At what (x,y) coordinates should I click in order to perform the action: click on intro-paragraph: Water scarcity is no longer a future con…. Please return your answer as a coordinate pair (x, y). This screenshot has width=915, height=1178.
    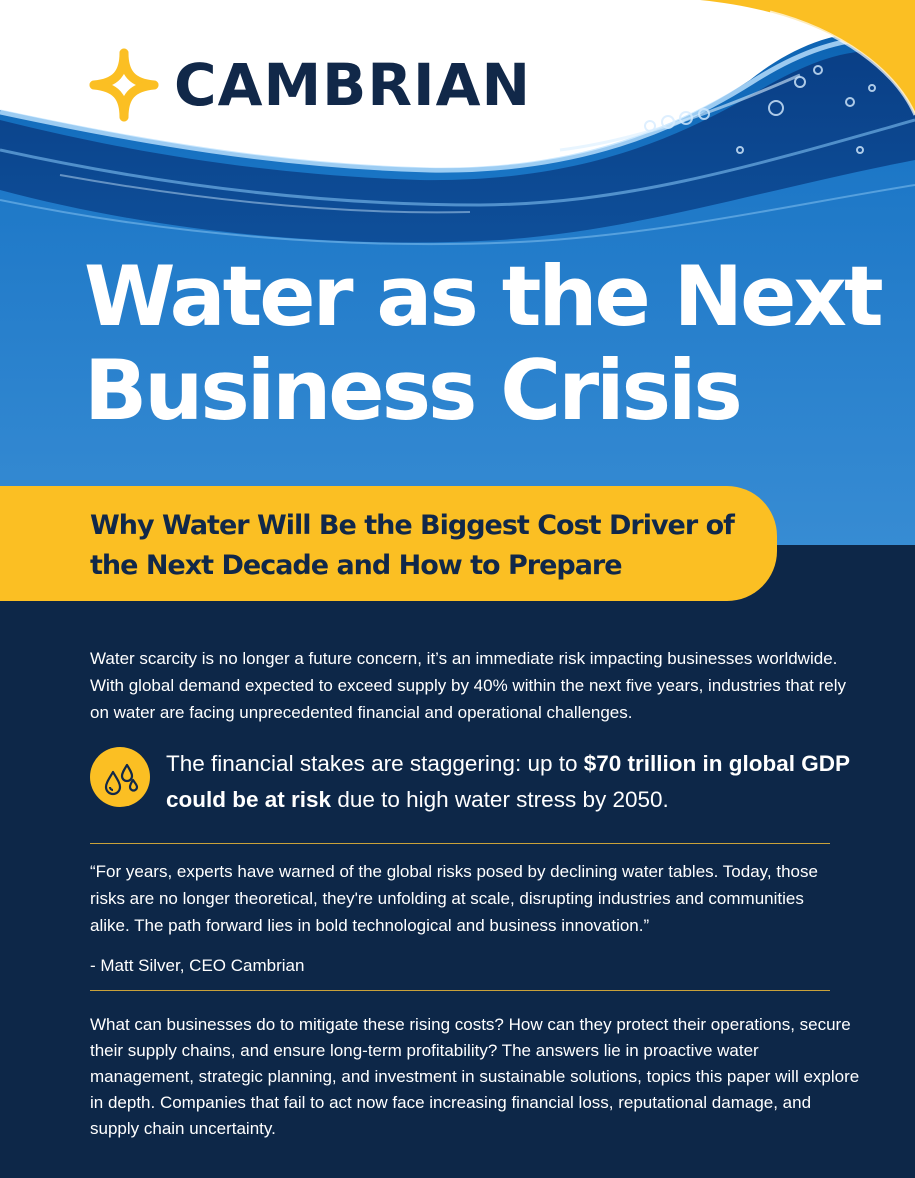
    Looking at the image, I should click on (468, 685).